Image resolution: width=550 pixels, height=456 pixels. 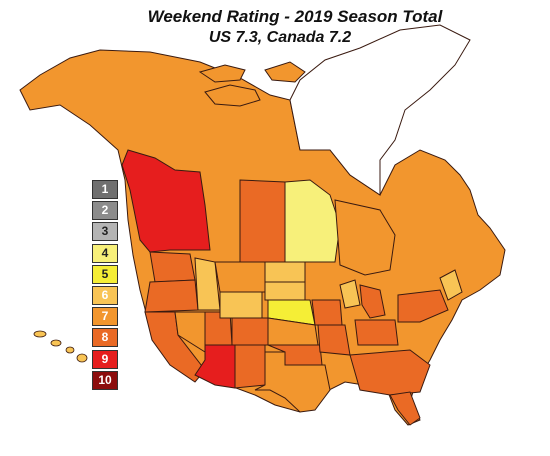 I want to click on legend-item-6: 6, so click(x=105, y=295).